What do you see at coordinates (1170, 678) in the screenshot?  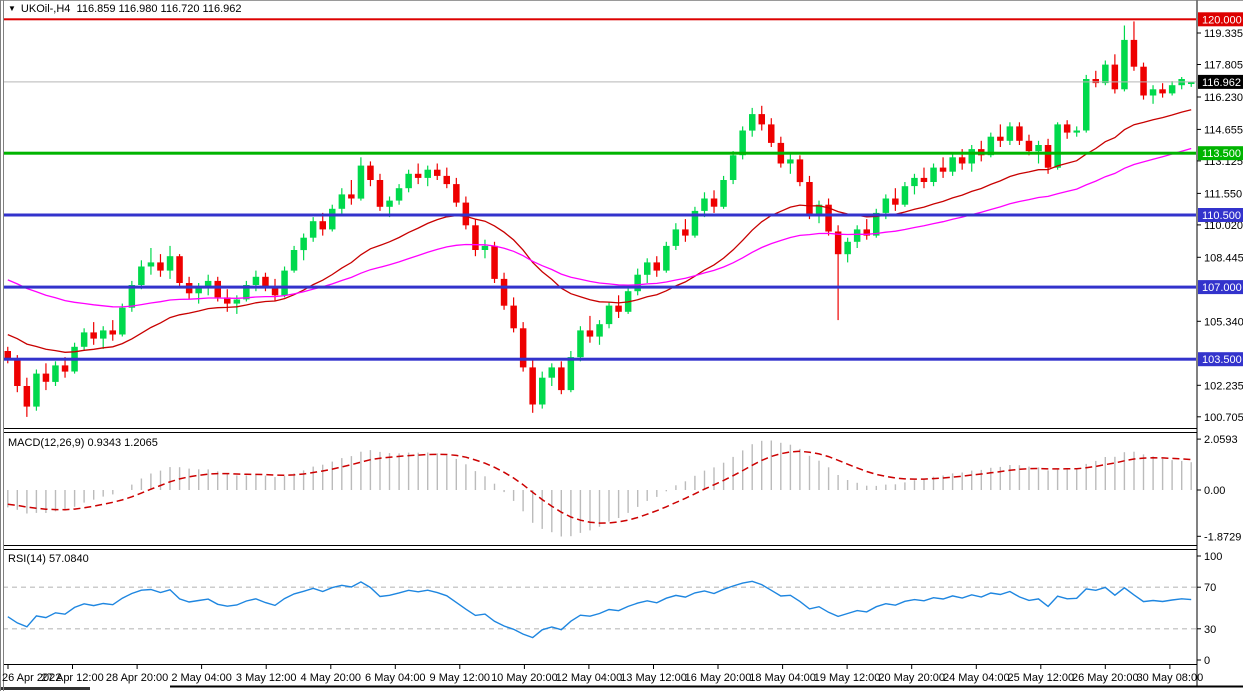 I see `time-tick-label: 30 May 08:00` at bounding box center [1170, 678].